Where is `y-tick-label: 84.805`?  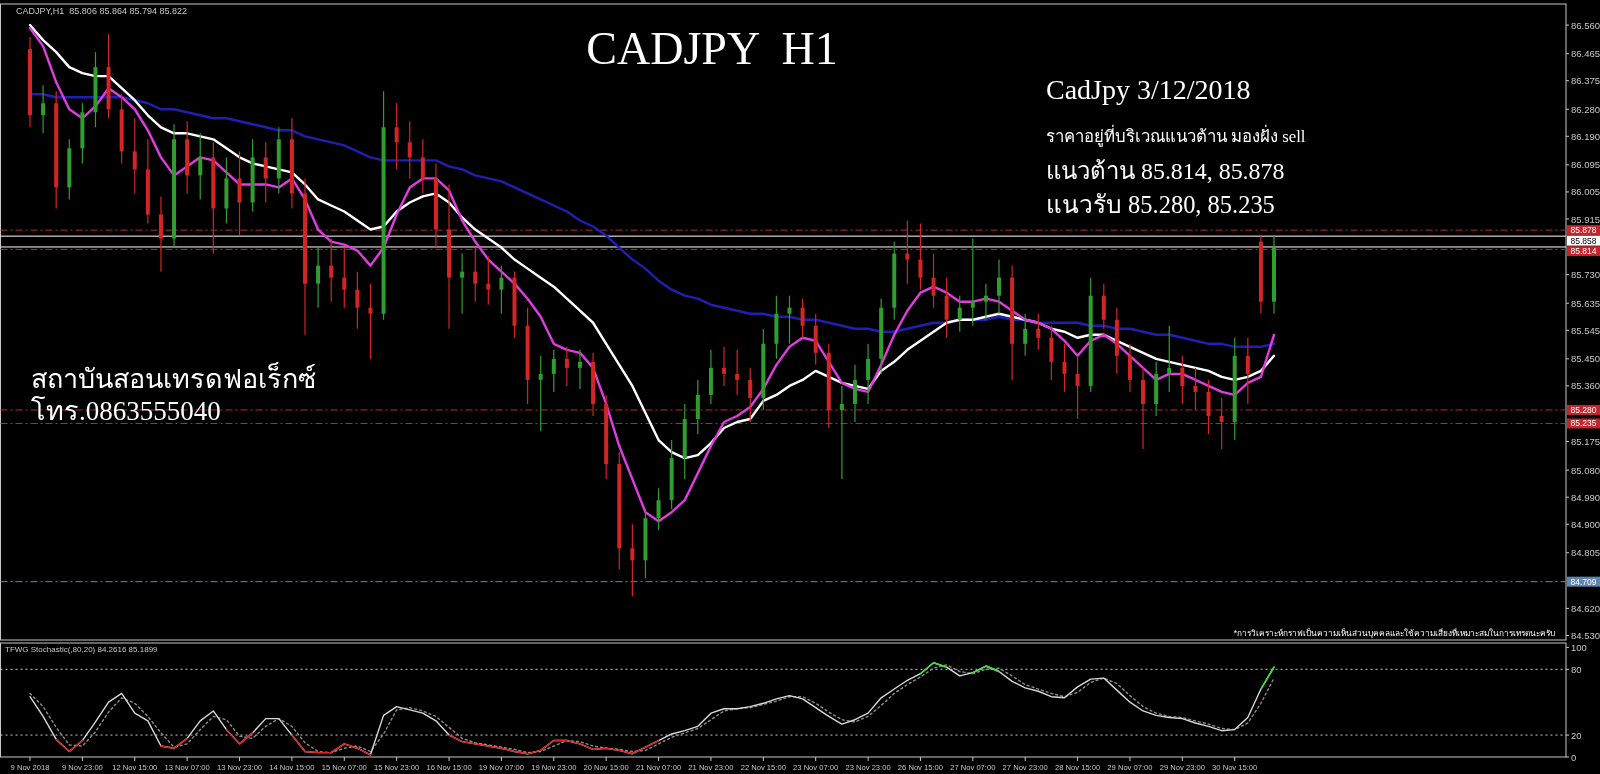 y-tick-label: 84.805 is located at coordinates (1585, 553).